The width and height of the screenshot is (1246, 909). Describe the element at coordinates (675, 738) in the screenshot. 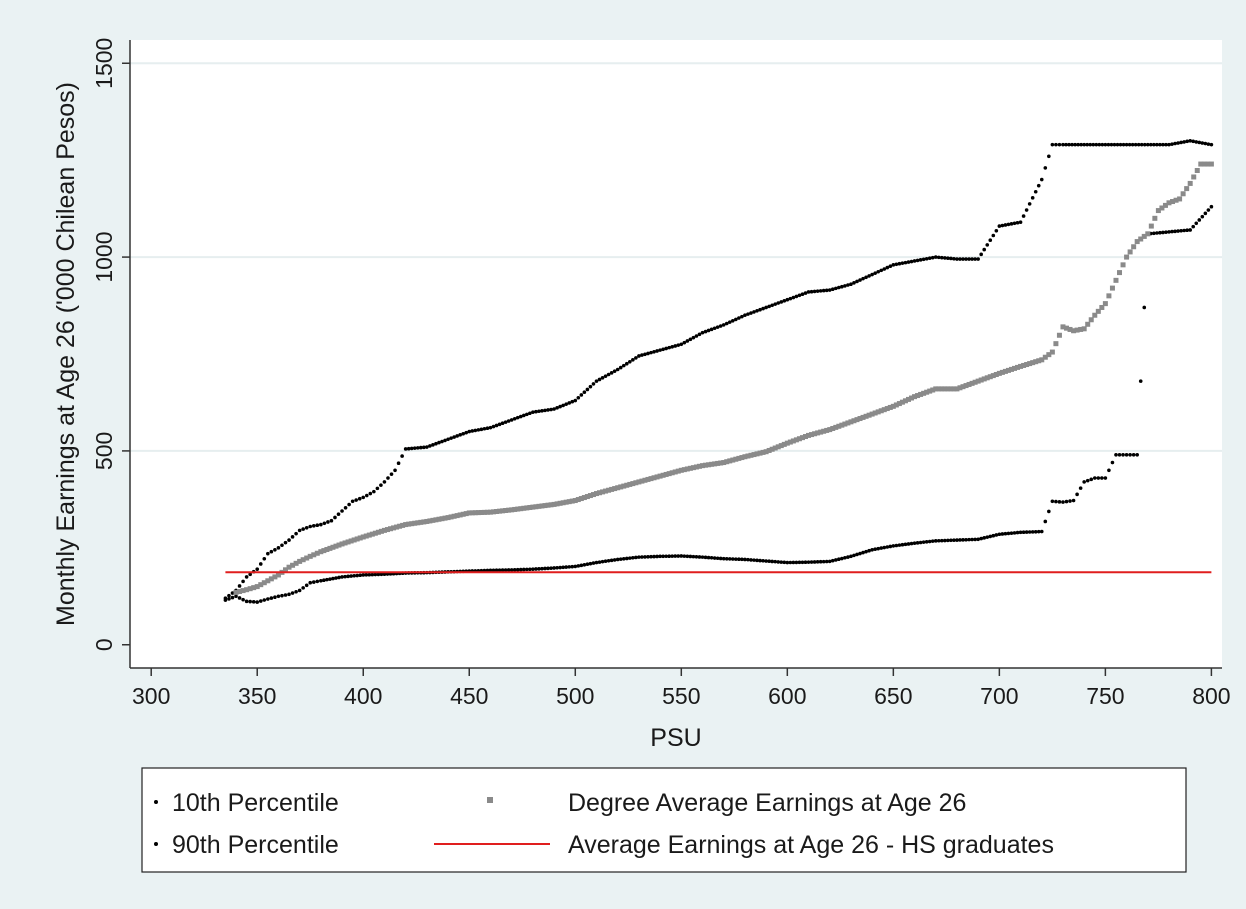

I see `x-axis-title: PSU` at that location.